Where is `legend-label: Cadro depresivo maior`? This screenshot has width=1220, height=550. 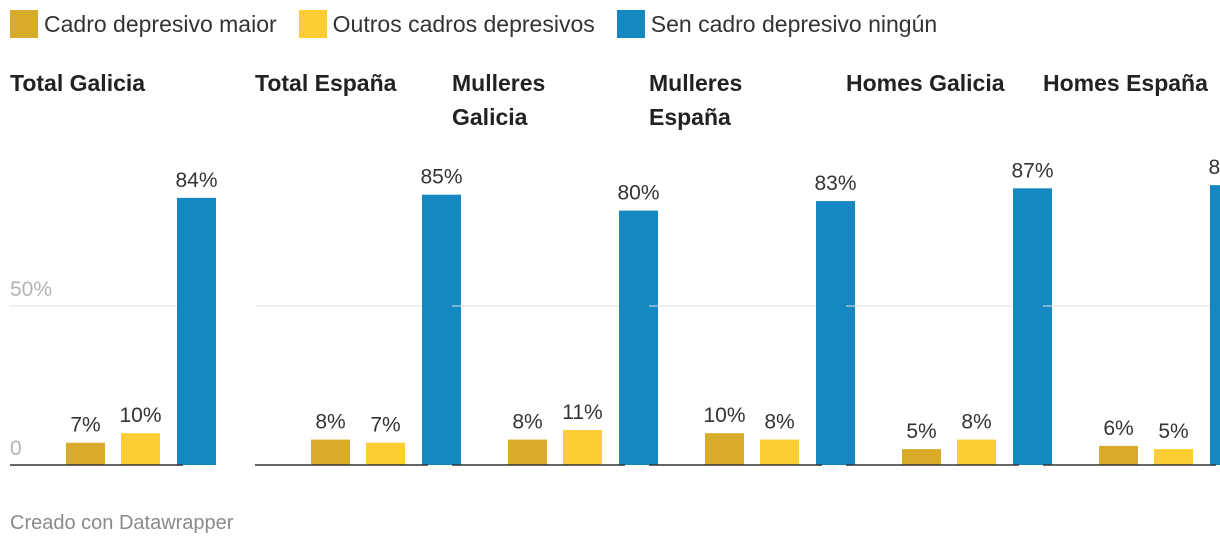
legend-label: Cadro depresivo maior is located at coordinates (160, 23).